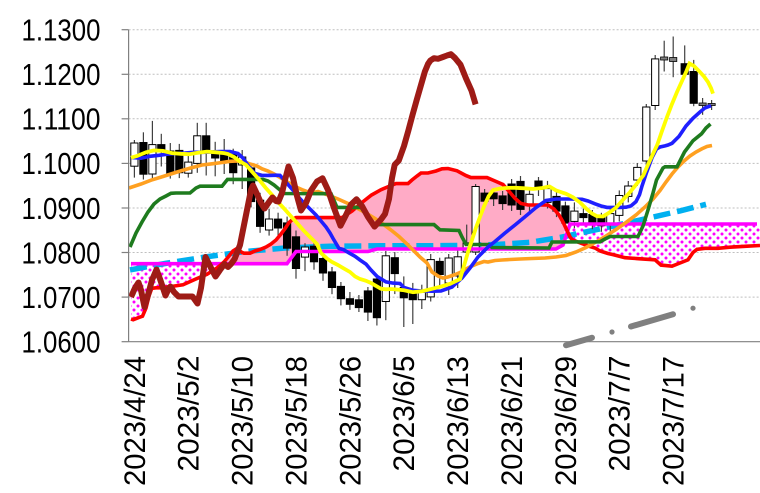  Describe the element at coordinates (350, 421) in the screenshot. I see `svg-text: 2023/5/26` at that location.